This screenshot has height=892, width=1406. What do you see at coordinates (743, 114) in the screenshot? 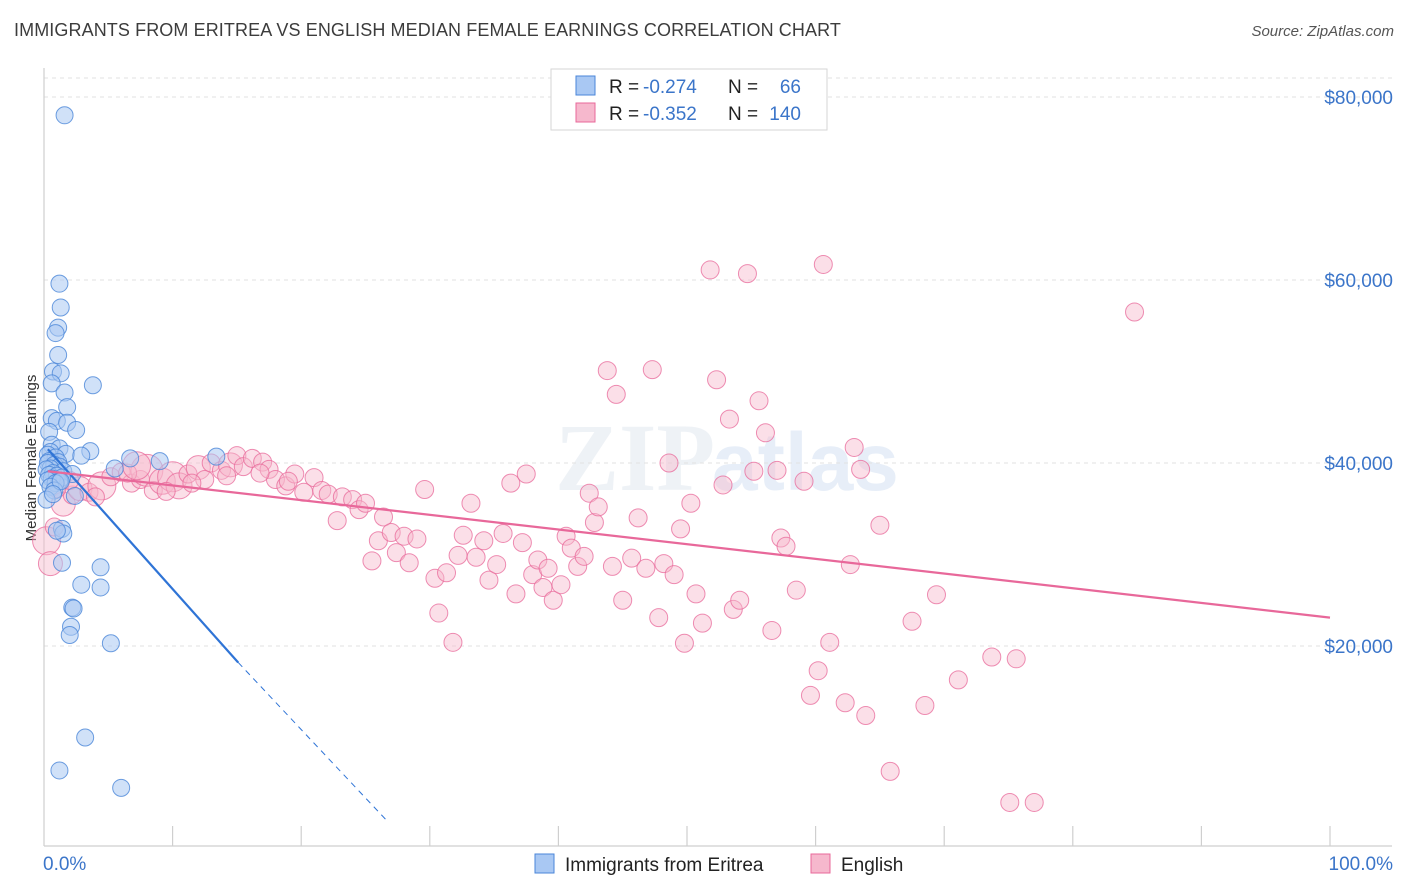
I see `legend-n-label-2: N =` at bounding box center [743, 114].